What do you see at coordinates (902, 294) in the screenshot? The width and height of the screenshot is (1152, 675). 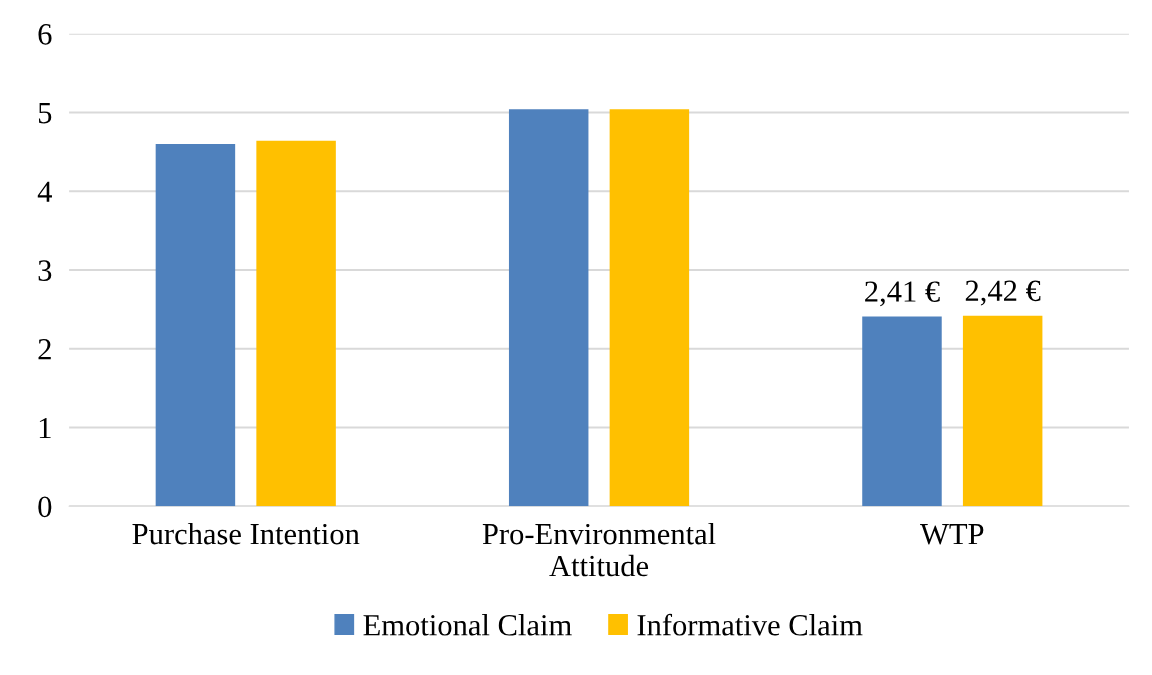 I see `data-label: 2,41 €` at bounding box center [902, 294].